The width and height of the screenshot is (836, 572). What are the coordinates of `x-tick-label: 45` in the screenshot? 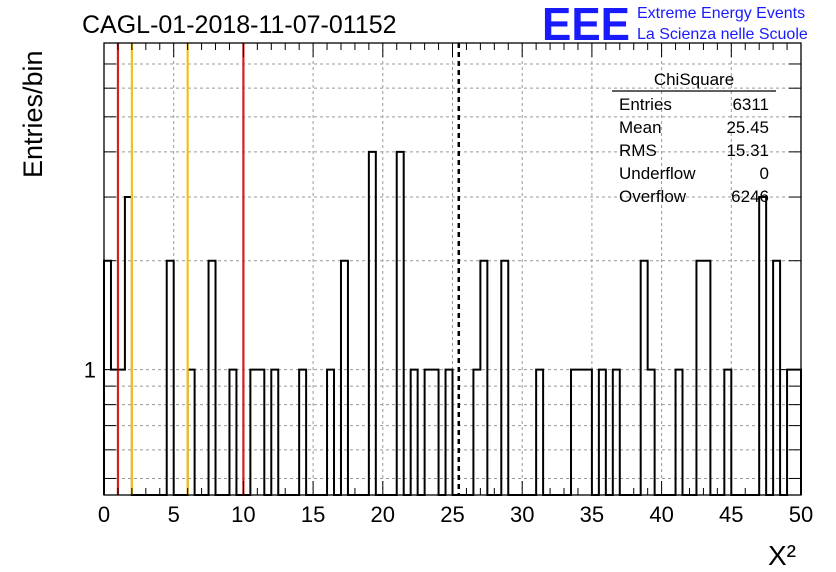 It's located at (731, 514).